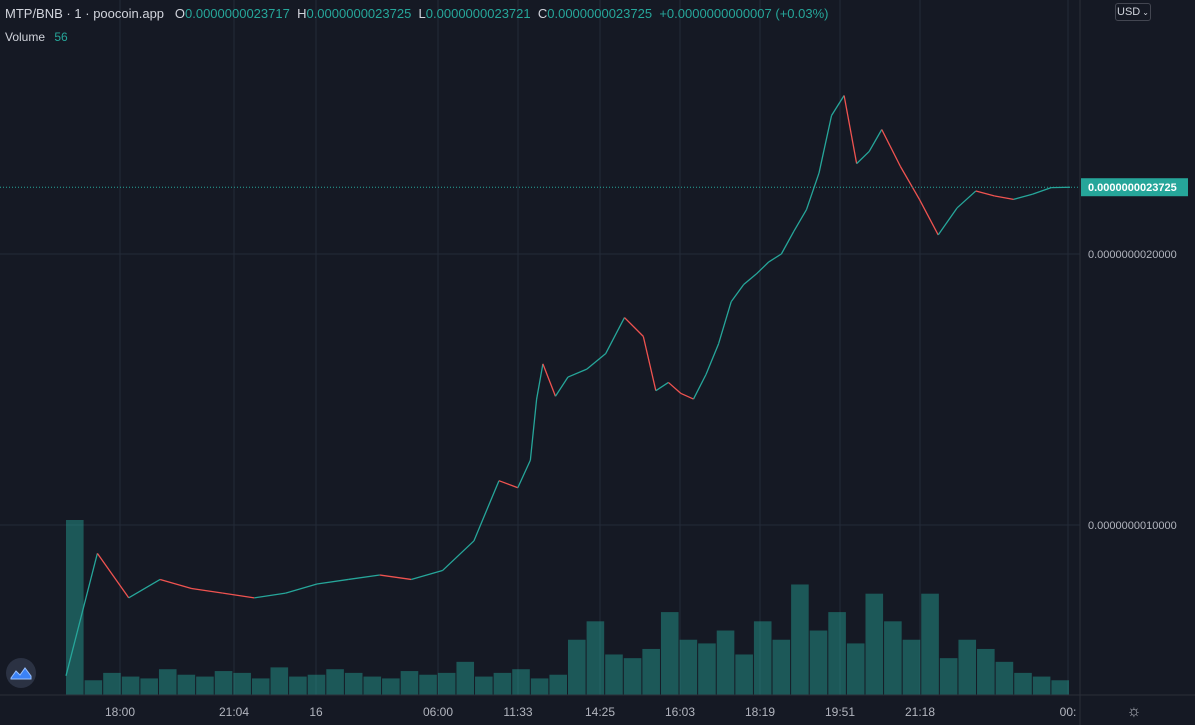 The height and width of the screenshot is (725, 1195). What do you see at coordinates (359, 13) in the screenshot?
I see `high-value: 0.0000000023725` at bounding box center [359, 13].